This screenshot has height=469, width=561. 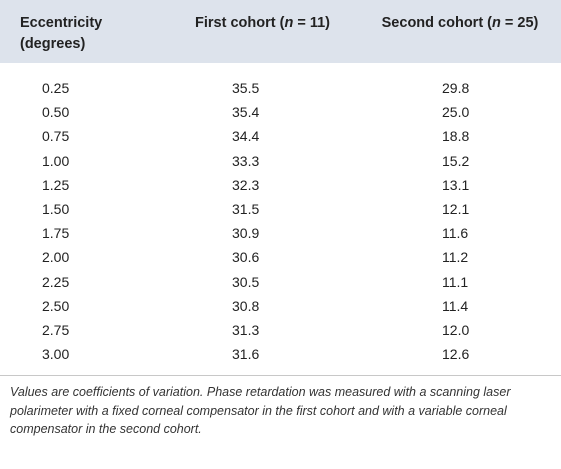 I want to click on cell-eccentricity: 1.50, so click(x=56, y=208).